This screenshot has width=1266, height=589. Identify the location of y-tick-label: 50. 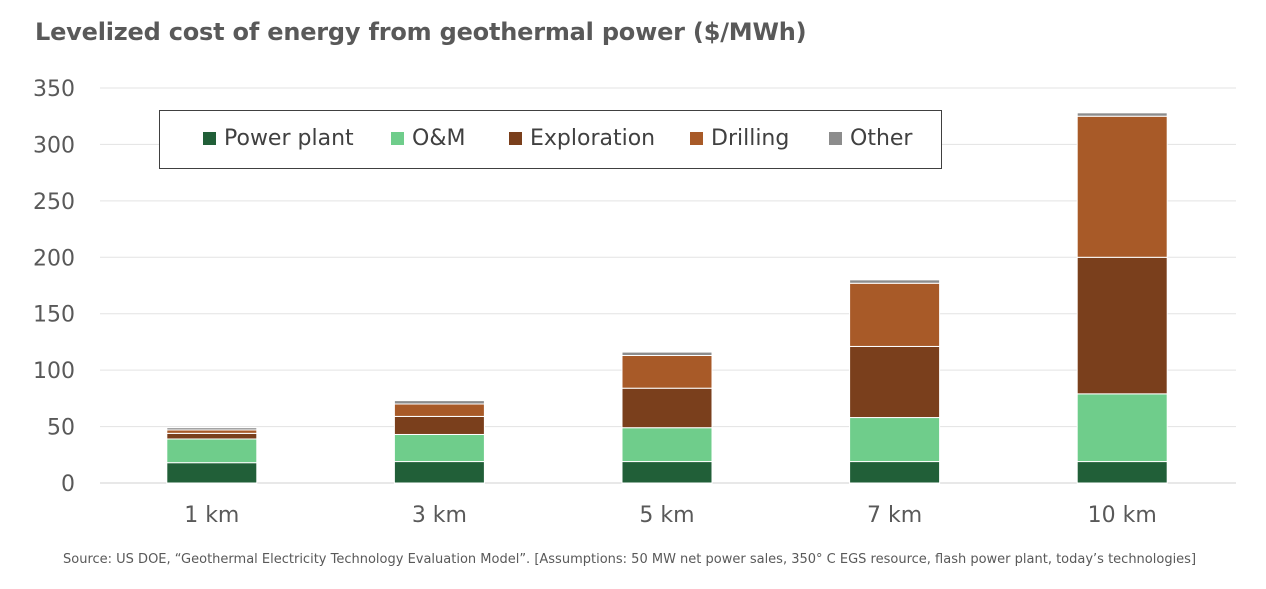
(61, 428).